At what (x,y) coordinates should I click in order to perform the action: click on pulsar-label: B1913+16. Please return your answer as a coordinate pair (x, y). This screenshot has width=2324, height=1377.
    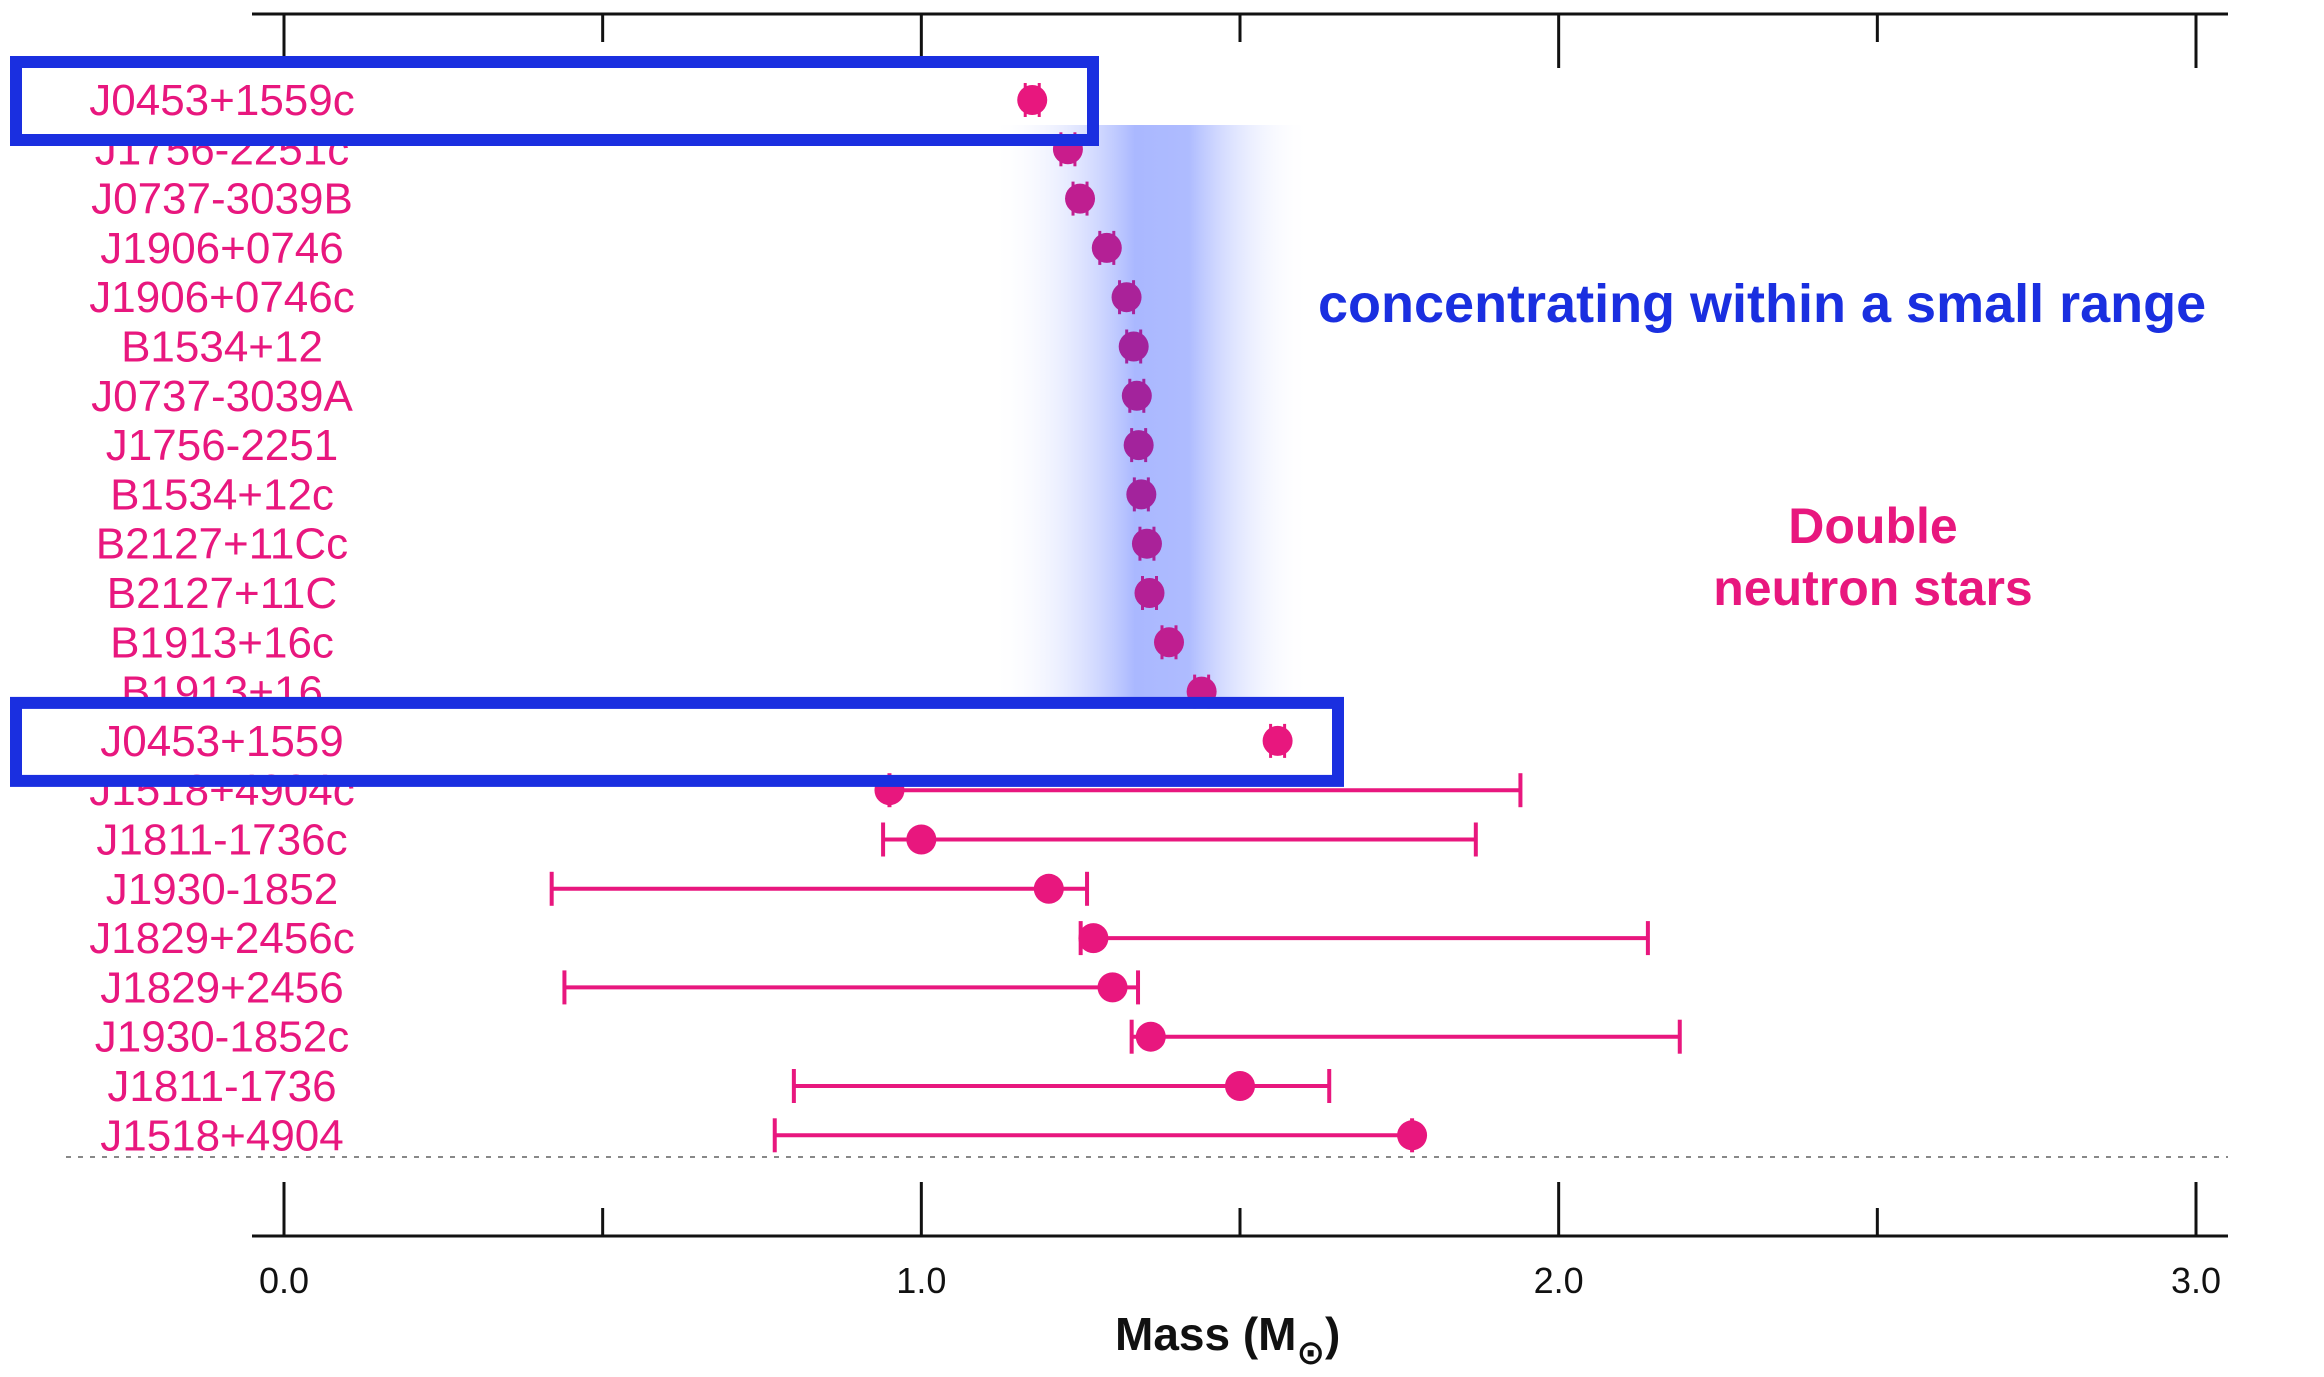
    Looking at the image, I should click on (222, 692).